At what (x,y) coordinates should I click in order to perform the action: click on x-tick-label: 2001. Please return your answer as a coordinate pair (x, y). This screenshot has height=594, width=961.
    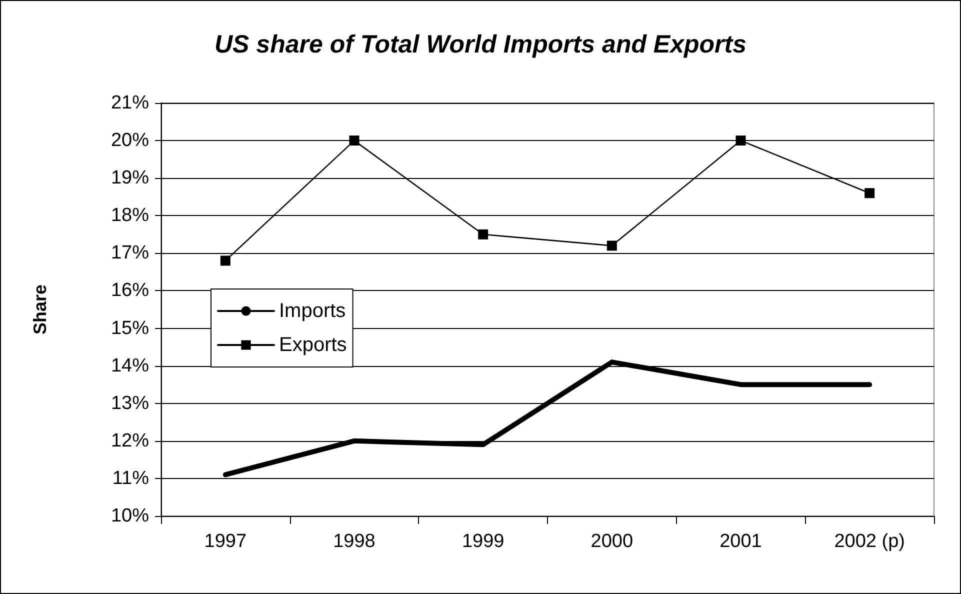
    Looking at the image, I should click on (741, 541).